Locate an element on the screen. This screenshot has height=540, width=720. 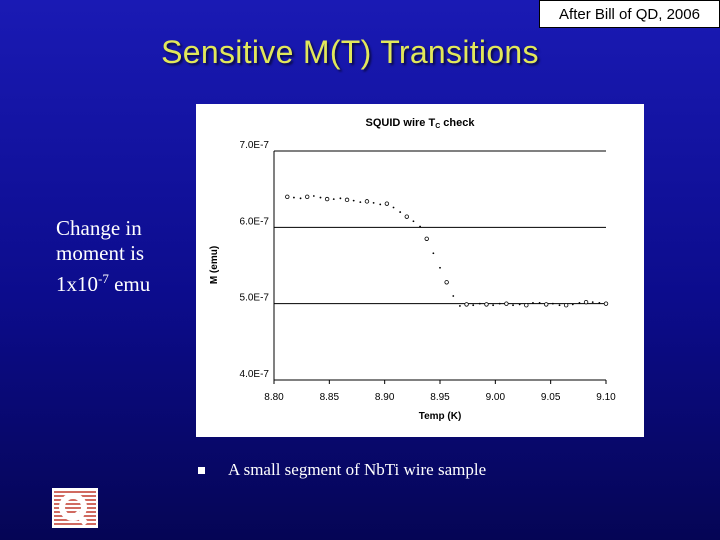
chart-title-main: SQUID wire T is located at coordinates (401, 123).